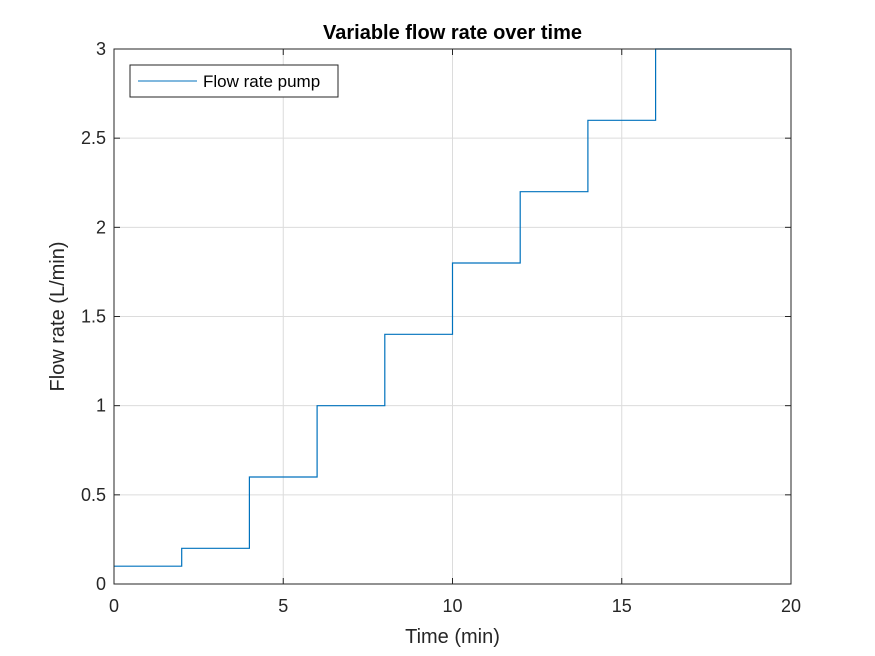 This screenshot has width=875, height=656. I want to click on x-axis-title: Time (min), so click(452, 637).